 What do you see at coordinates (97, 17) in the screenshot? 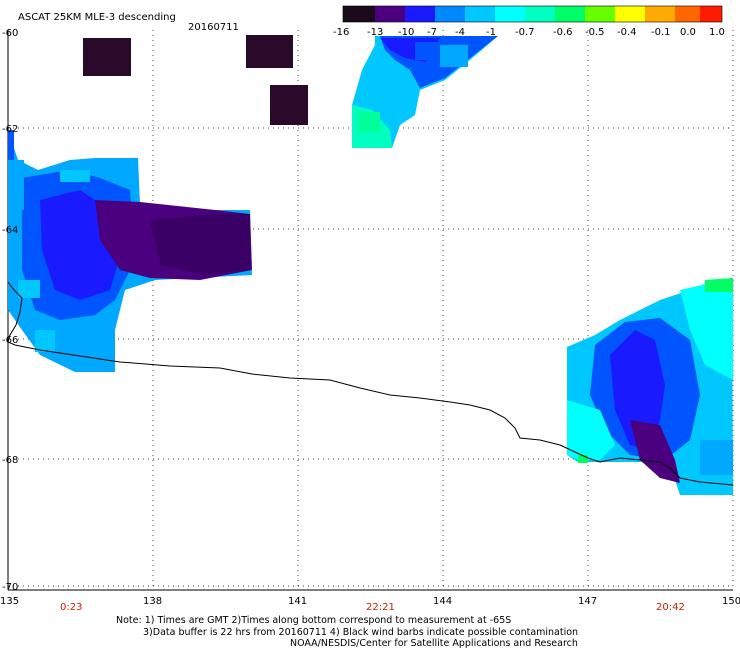
I see `map-title: ASCAT 25KM MLE-3 descending` at bounding box center [97, 17].